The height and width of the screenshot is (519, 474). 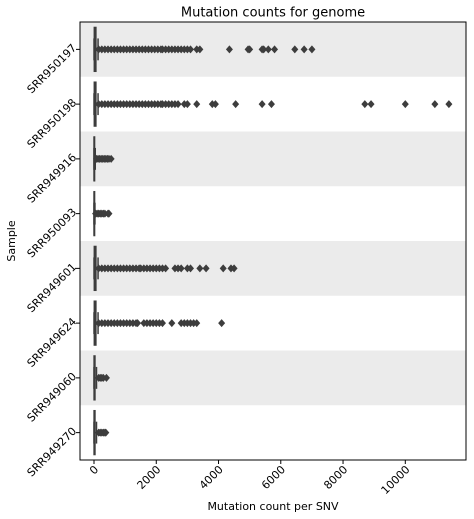 I want to click on y-tick-label: SRR950198, so click(x=52, y=123).